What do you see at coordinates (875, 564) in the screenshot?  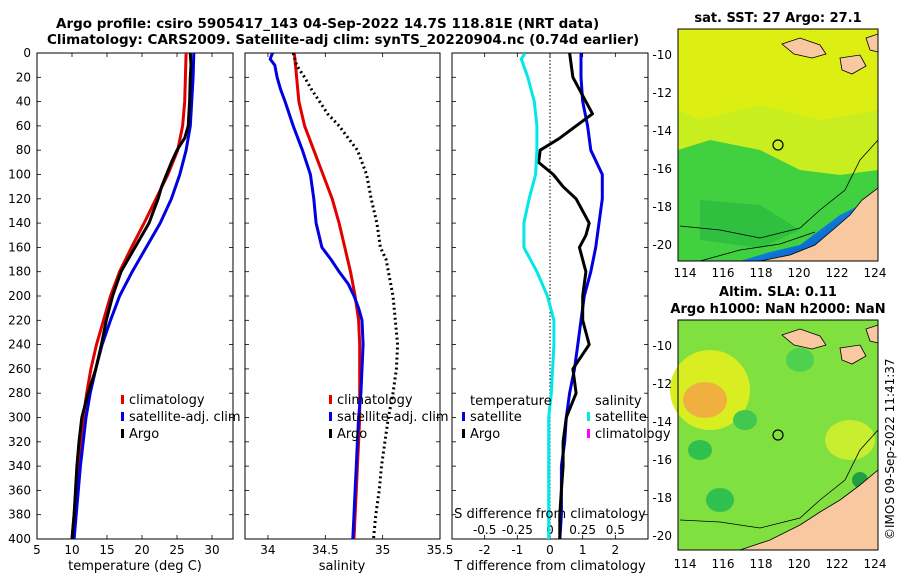 I see `map-lon-tick-label: 124` at bounding box center [875, 564].